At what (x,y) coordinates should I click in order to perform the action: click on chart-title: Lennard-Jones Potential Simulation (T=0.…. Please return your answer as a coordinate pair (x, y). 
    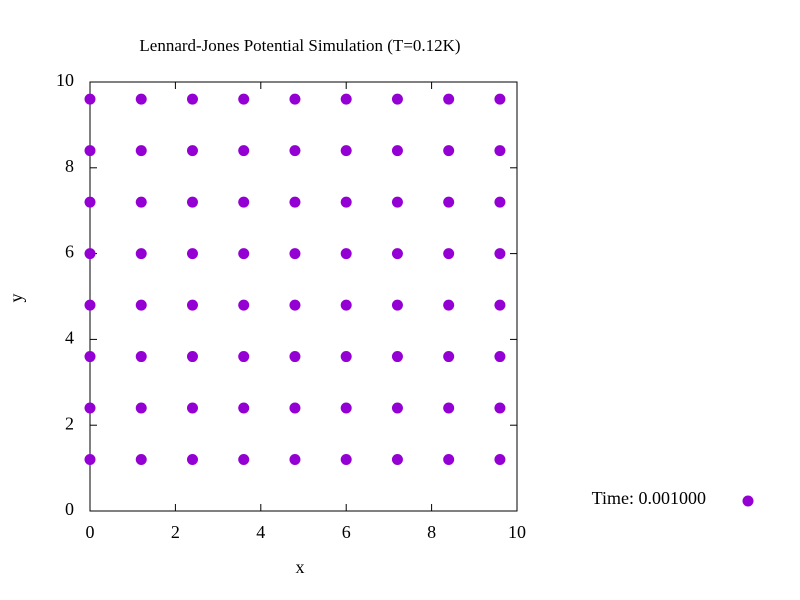
    Looking at the image, I should click on (299, 45).